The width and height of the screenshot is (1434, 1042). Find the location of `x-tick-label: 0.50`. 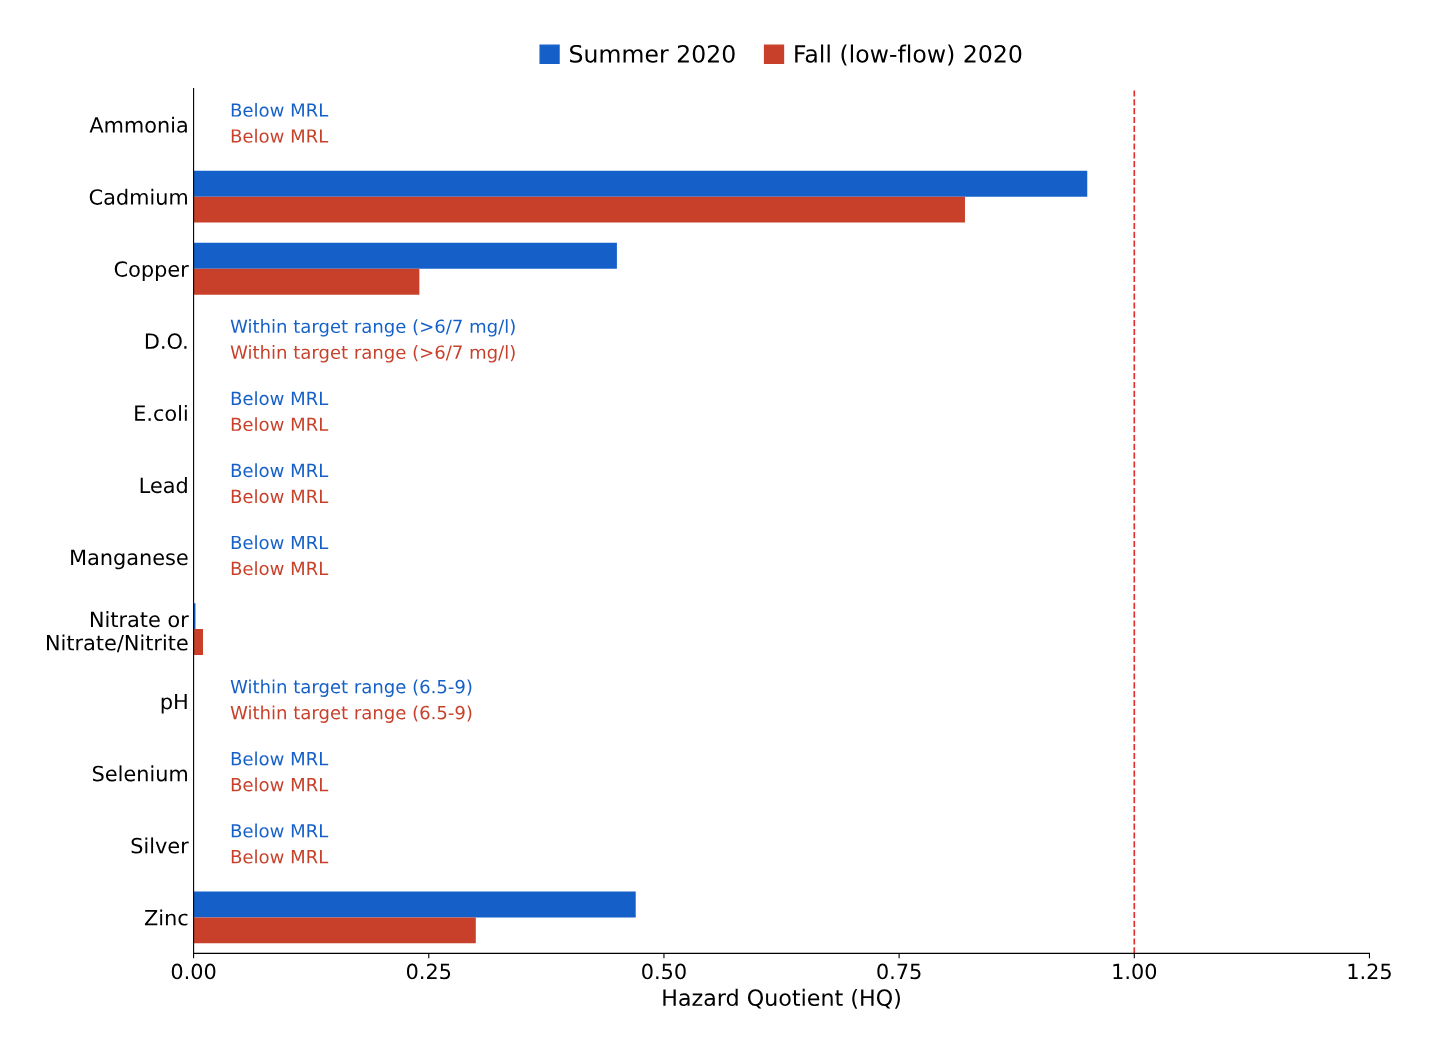

x-tick-label: 0.50 is located at coordinates (664, 971).